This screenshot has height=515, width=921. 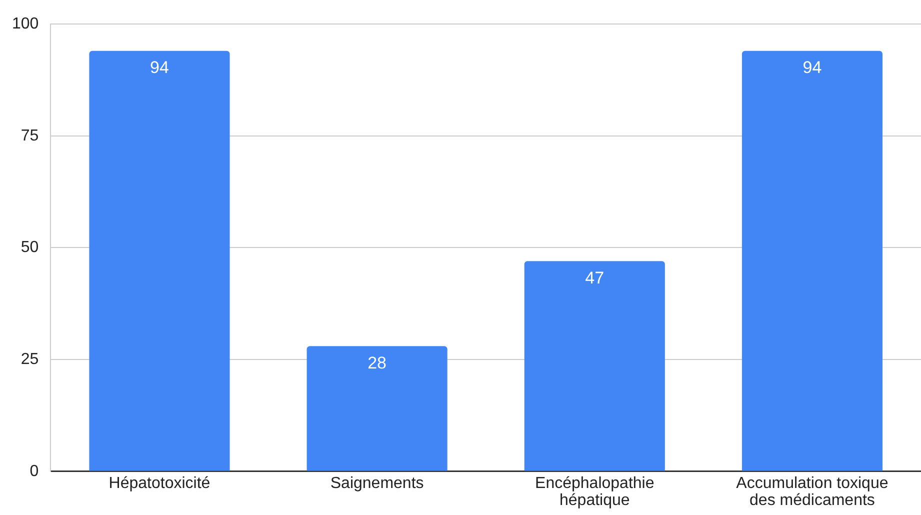 What do you see at coordinates (377, 362) in the screenshot?
I see `data-label: 28` at bounding box center [377, 362].